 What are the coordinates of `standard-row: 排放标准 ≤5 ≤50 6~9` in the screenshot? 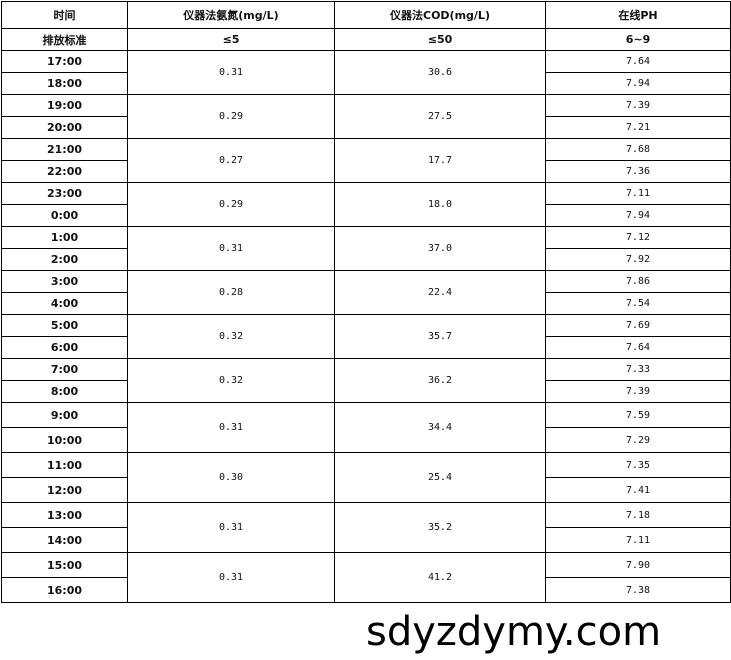 It's located at (366, 39).